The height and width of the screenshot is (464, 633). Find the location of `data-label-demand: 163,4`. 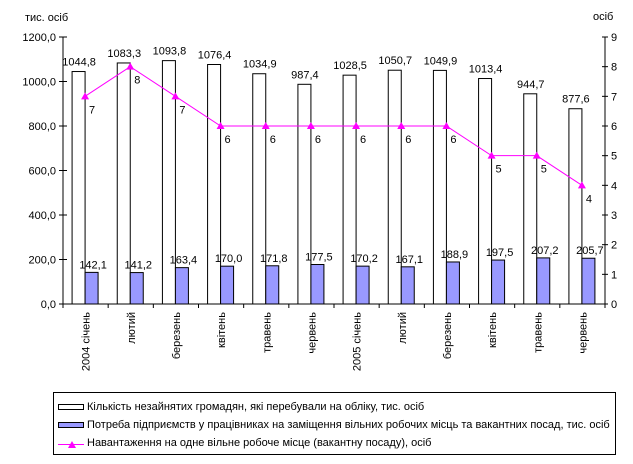

data-label-demand: 163,4 is located at coordinates (184, 261).